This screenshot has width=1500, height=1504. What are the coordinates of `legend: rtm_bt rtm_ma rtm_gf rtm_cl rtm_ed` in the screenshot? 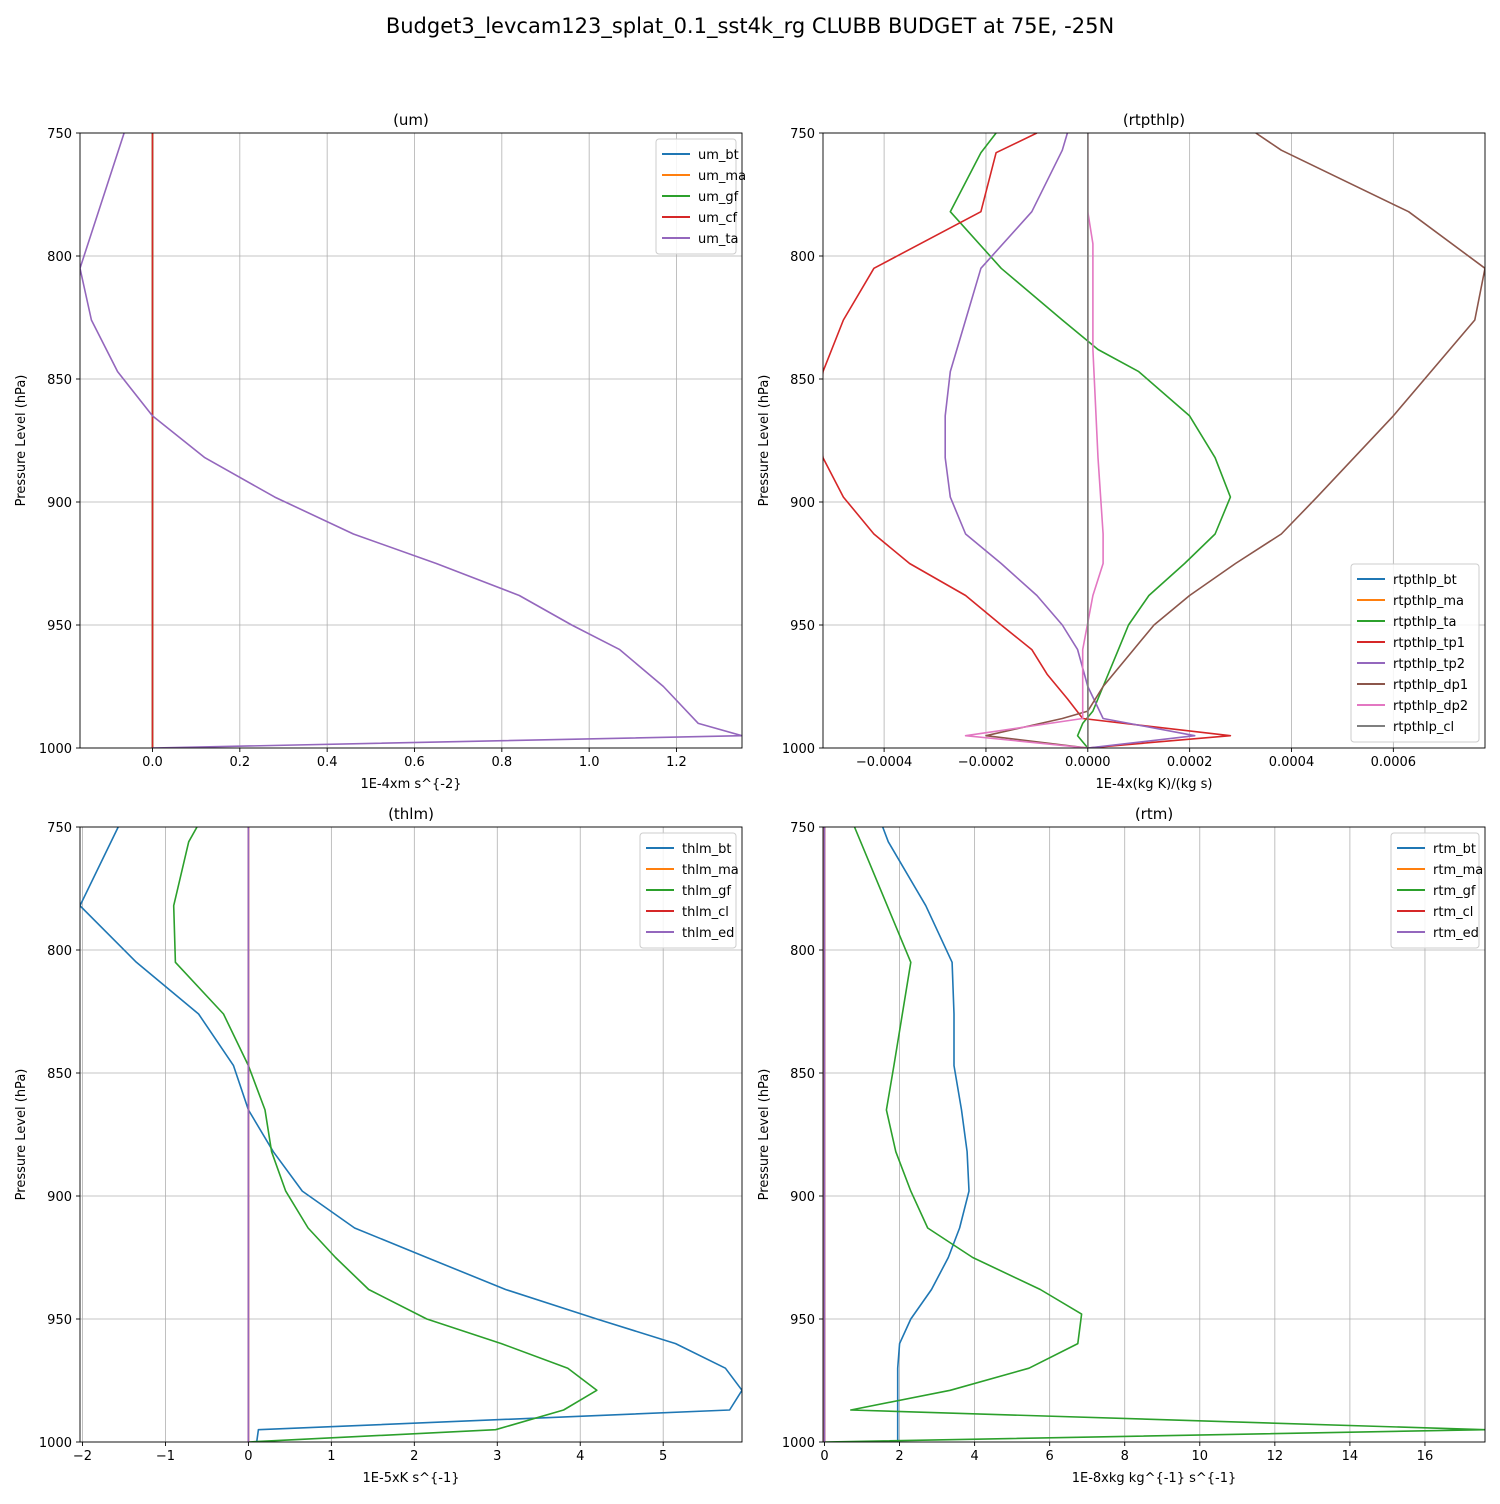 It's located at (1436, 890).